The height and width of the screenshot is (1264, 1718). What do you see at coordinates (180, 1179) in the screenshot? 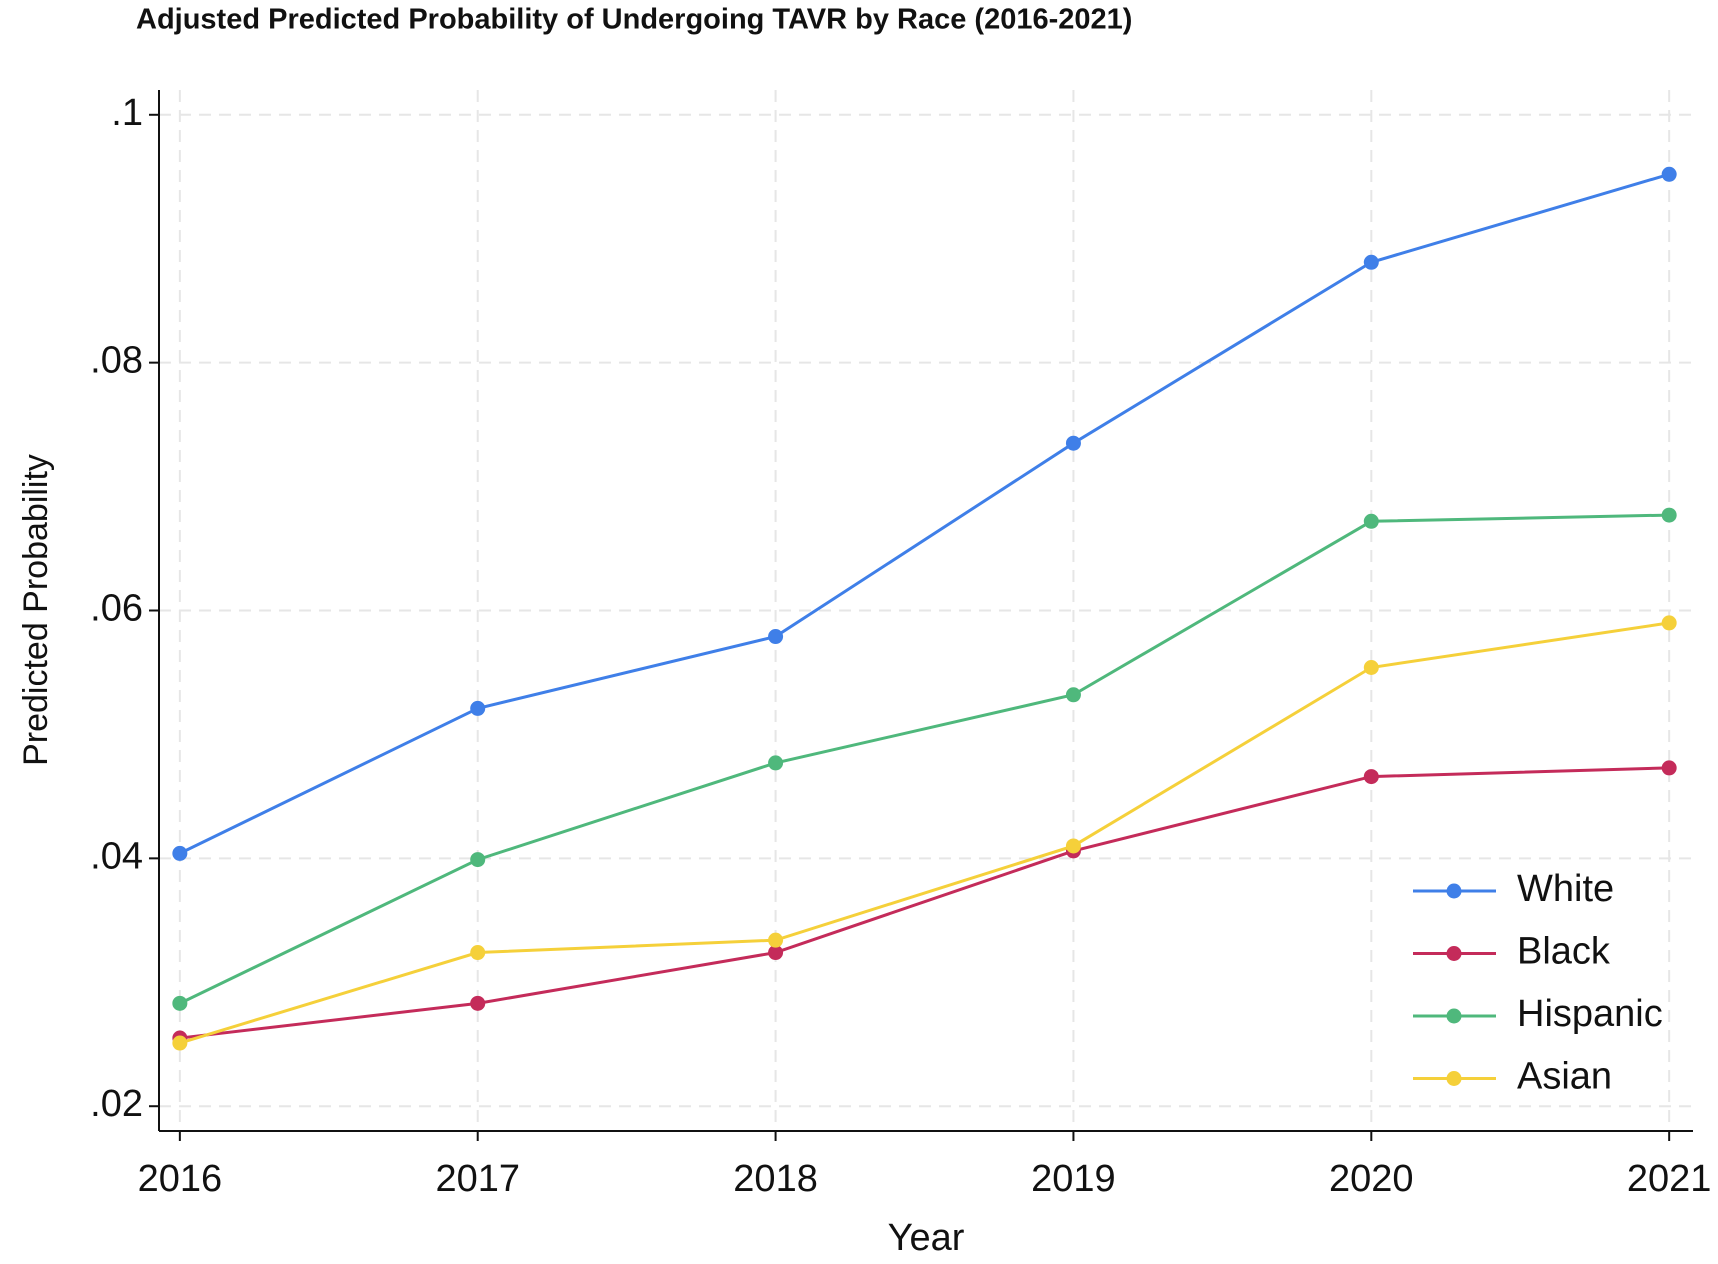
I see `x-tick-label: 2016` at bounding box center [180, 1179].